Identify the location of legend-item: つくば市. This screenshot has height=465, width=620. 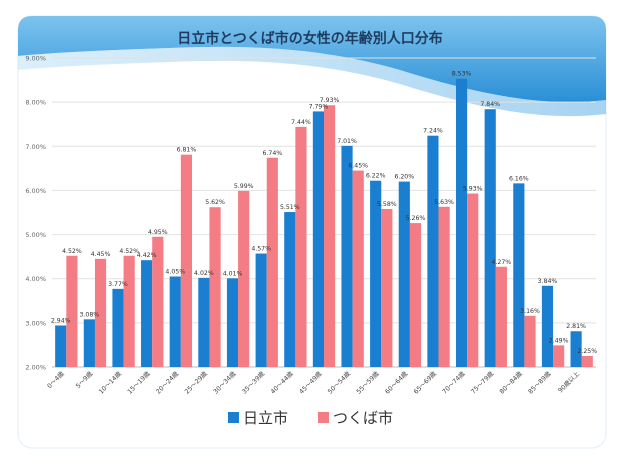
(355, 418).